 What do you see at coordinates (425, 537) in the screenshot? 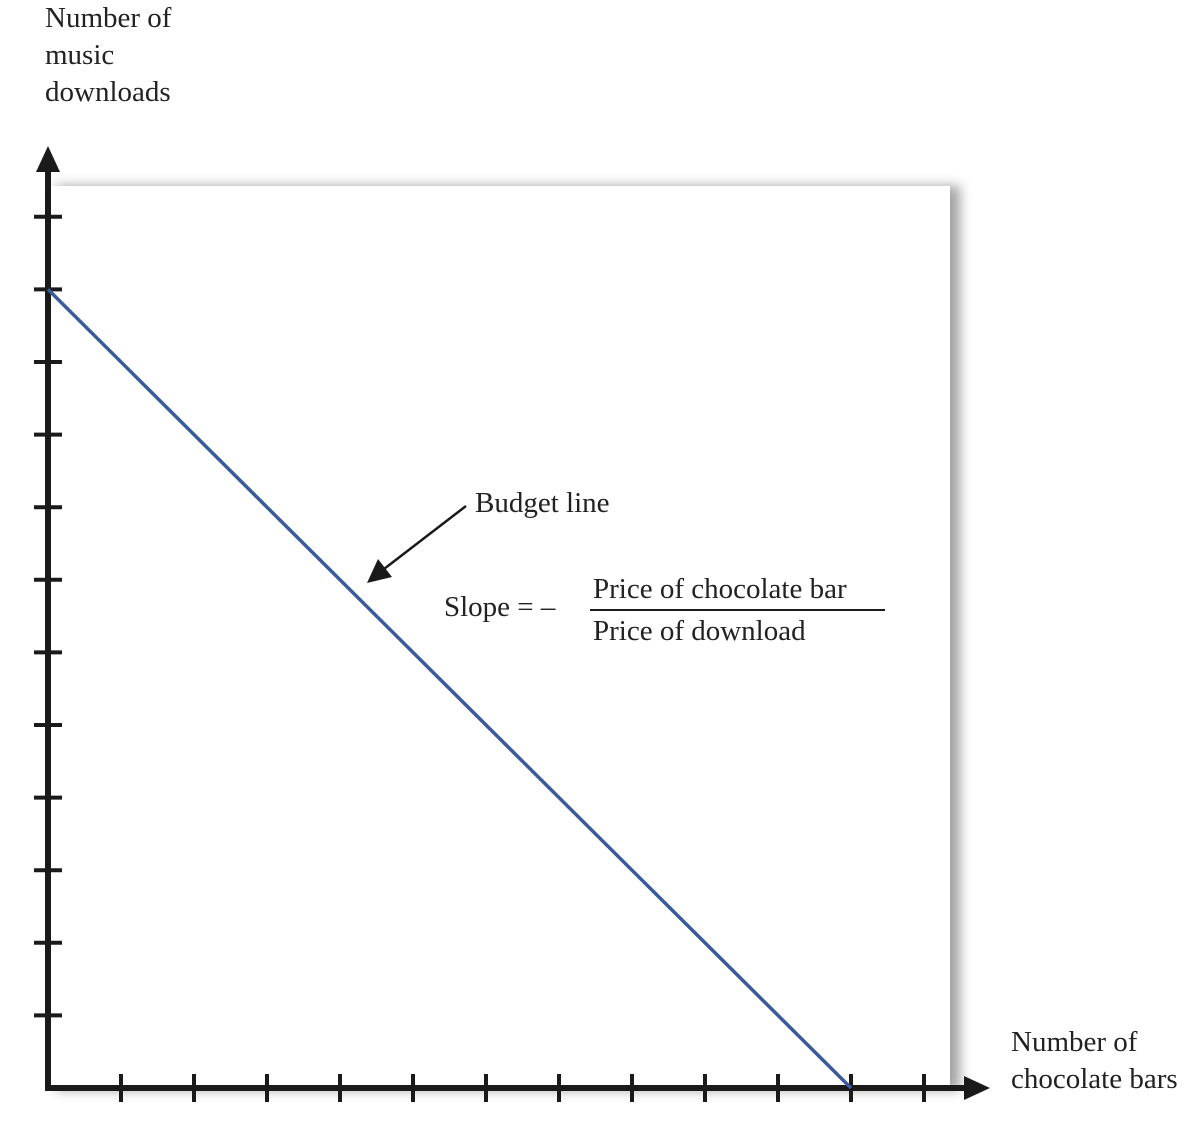
I see `budget-line-pointer` at bounding box center [425, 537].